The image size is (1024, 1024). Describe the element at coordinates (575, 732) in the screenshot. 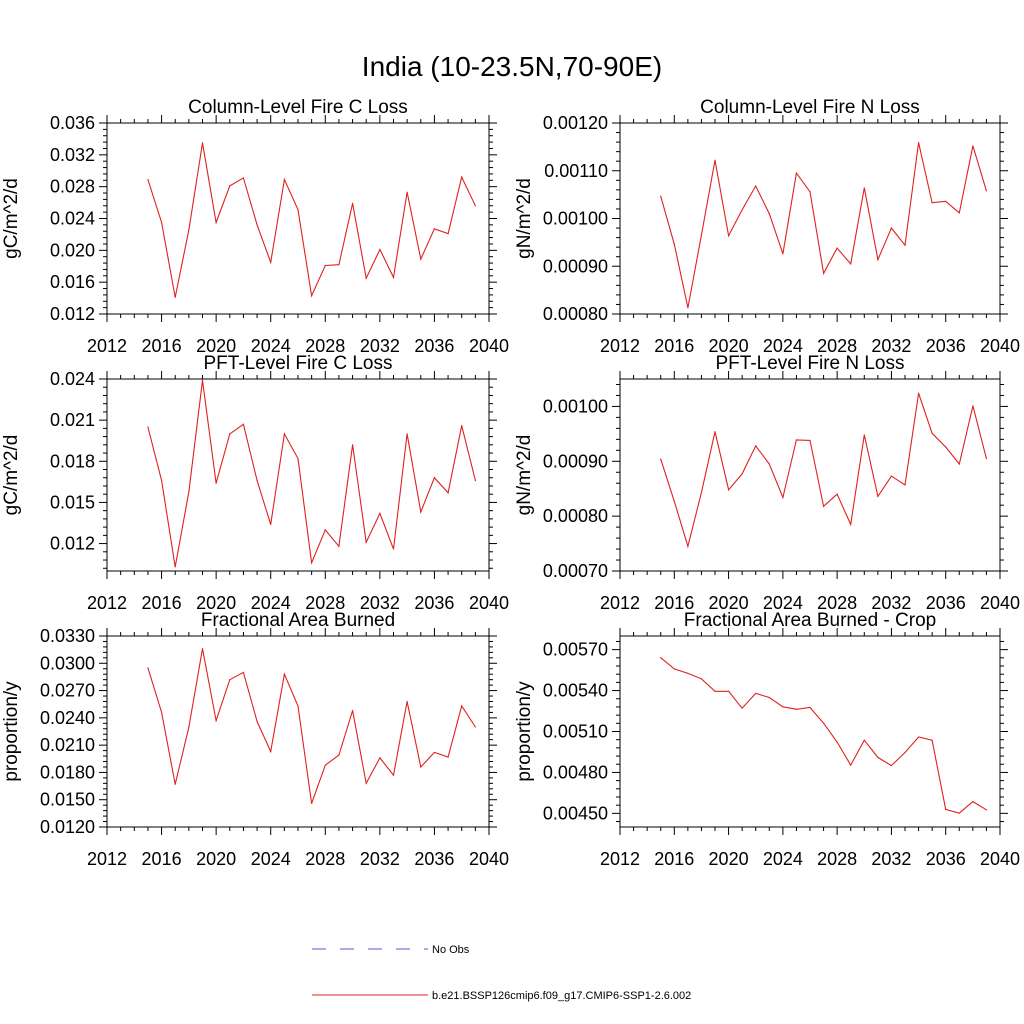

I see `y-tick-label: 0.00510` at that location.